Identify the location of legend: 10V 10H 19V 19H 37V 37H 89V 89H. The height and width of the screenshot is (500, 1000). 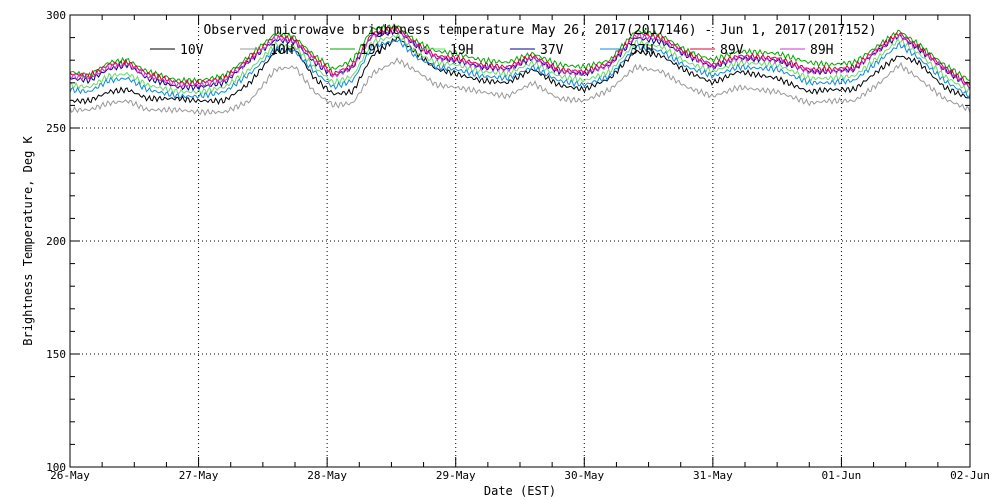
(491, 50).